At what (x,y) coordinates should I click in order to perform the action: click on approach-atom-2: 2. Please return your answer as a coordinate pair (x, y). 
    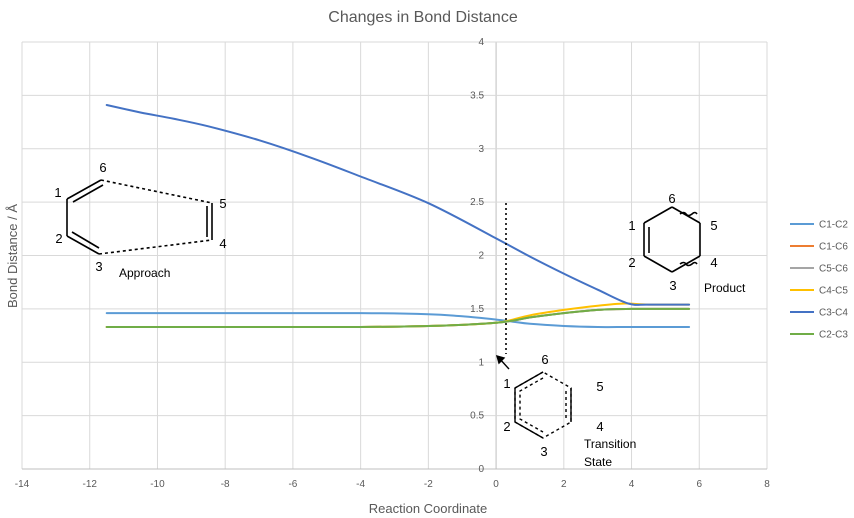
    Looking at the image, I should click on (58, 238).